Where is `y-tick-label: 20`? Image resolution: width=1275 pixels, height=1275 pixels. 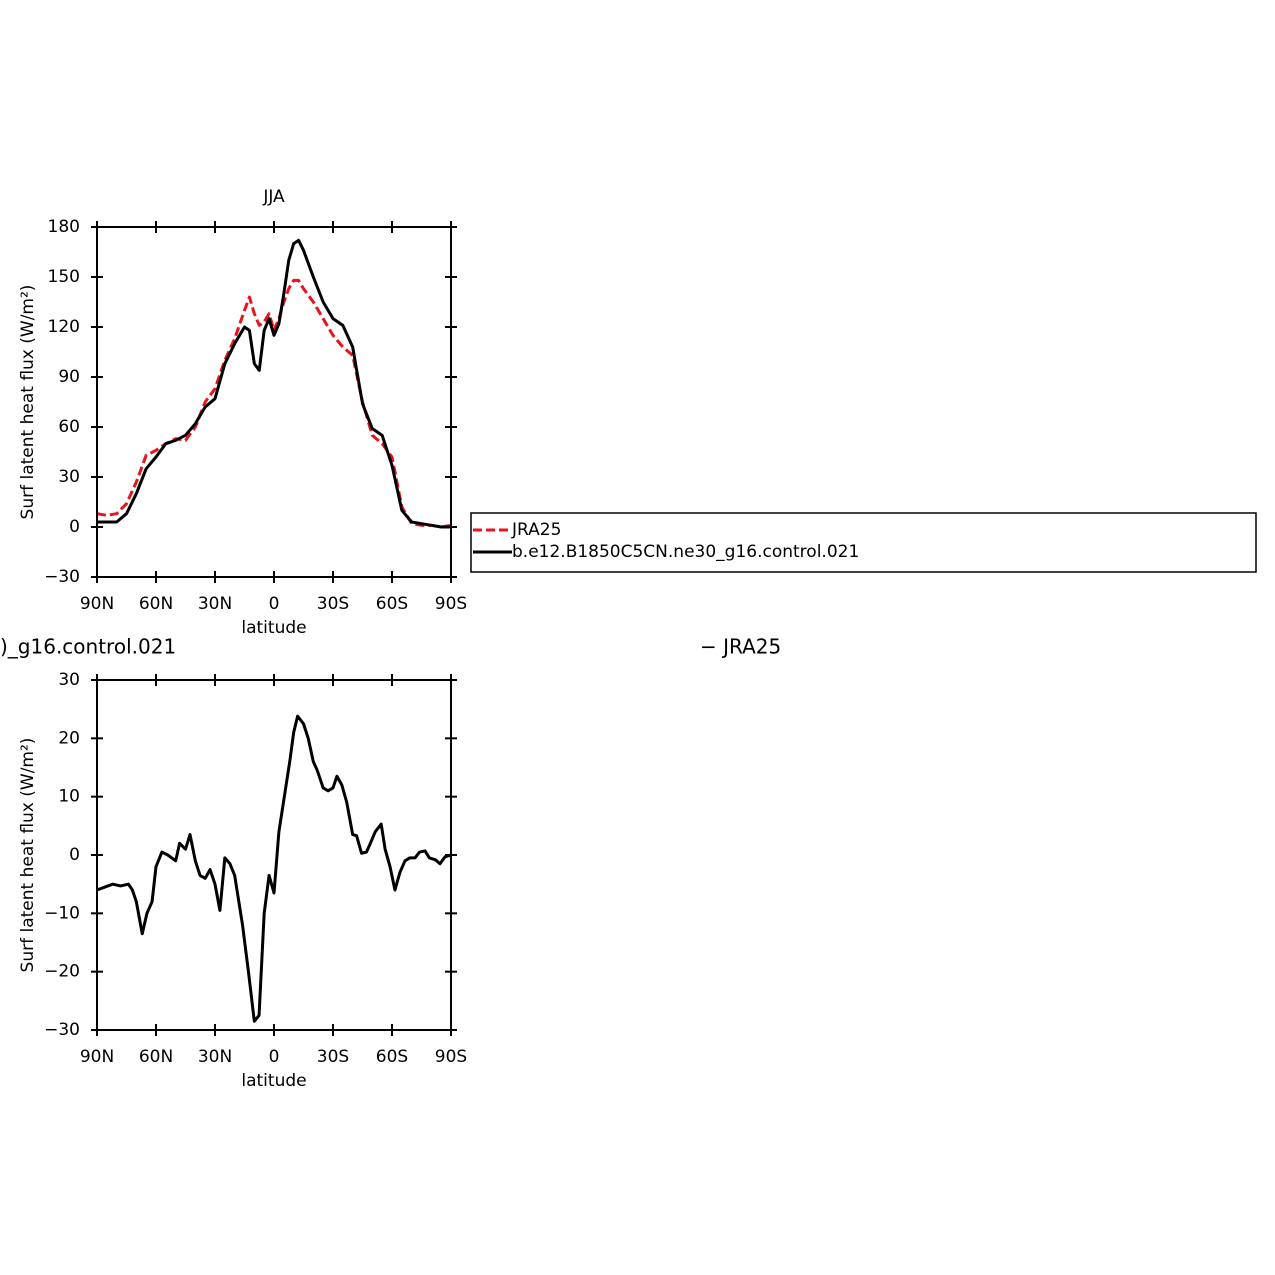 y-tick-label: 20 is located at coordinates (69, 738).